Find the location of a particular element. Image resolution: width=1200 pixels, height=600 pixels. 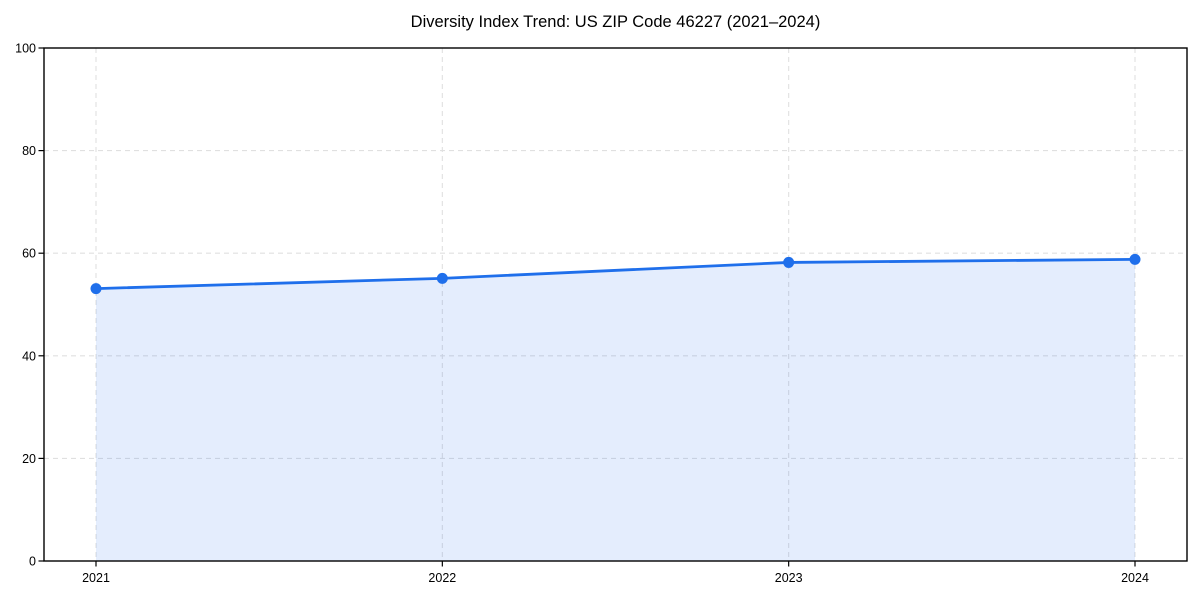

trend-line is located at coordinates (615, 273).